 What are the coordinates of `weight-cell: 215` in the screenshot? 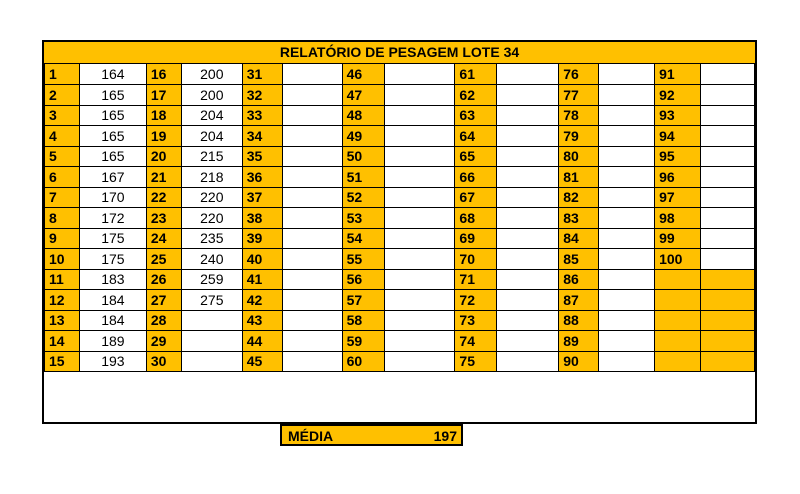 It's located at (211, 156).